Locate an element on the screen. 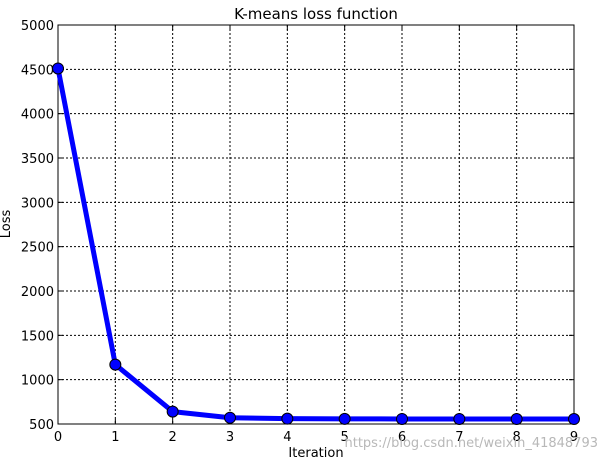 The image size is (603, 466). x-tick-label: 9 is located at coordinates (574, 437).